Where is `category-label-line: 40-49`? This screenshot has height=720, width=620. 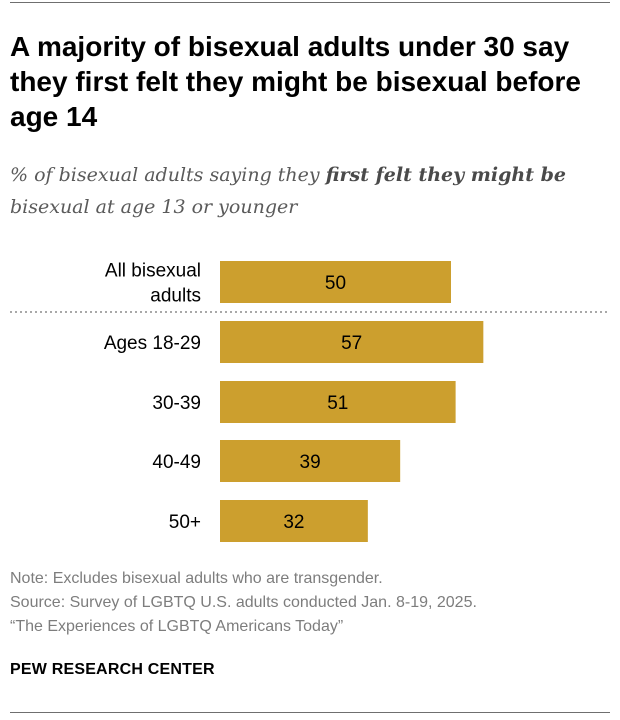 category-label-line: 40-49 is located at coordinates (176, 462).